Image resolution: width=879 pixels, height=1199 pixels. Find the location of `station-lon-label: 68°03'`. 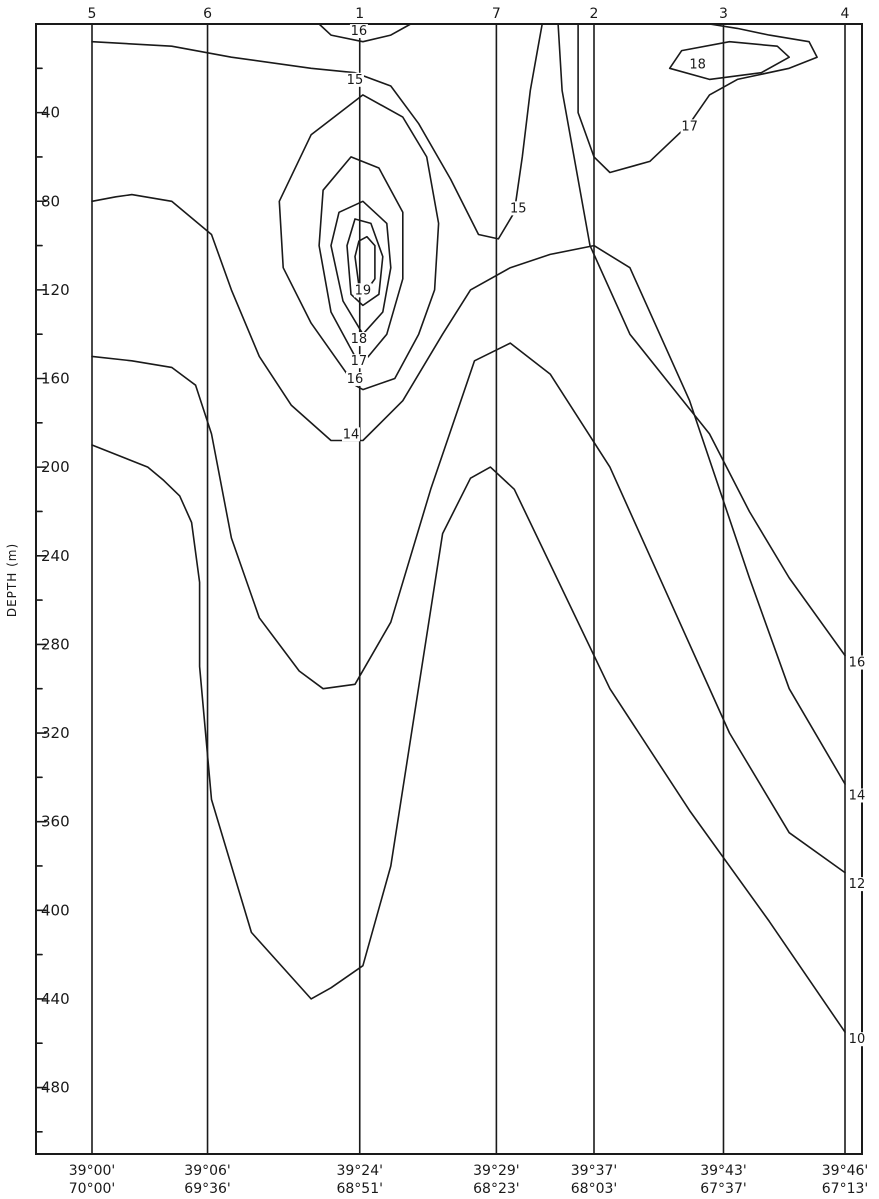

station-lon-label: 68°03' is located at coordinates (594, 1189).